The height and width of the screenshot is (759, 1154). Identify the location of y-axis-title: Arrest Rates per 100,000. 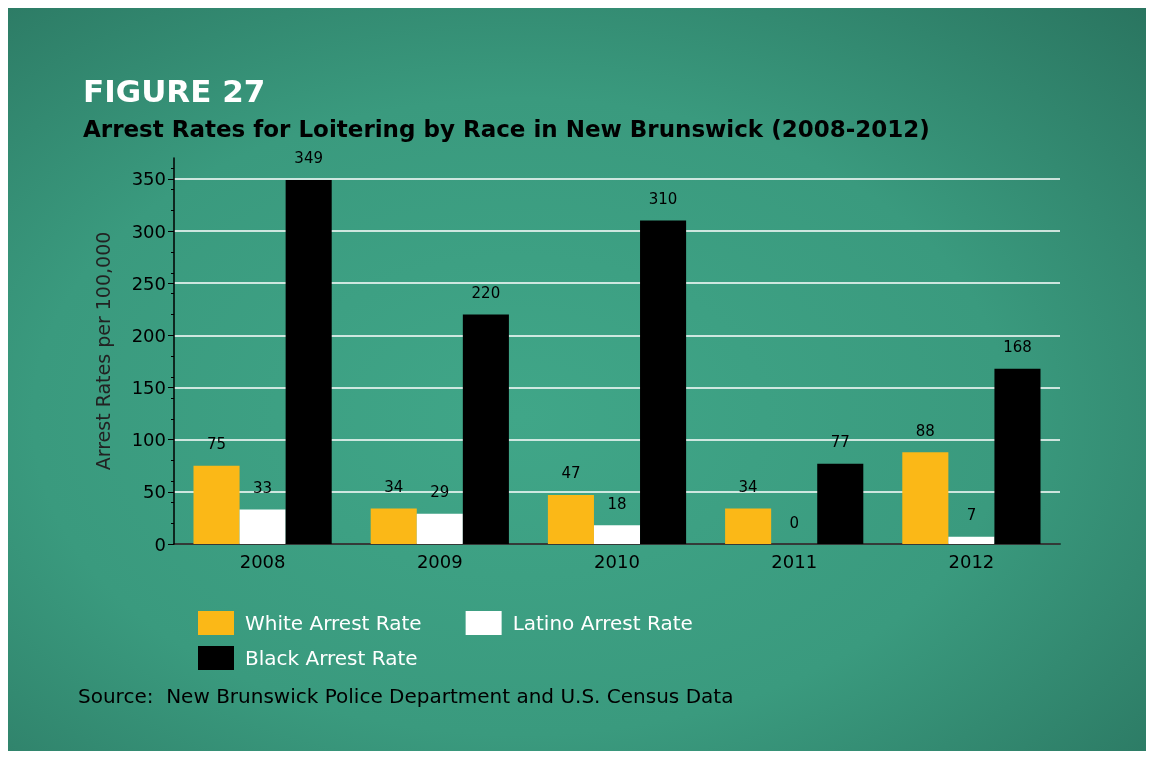
(102, 351).